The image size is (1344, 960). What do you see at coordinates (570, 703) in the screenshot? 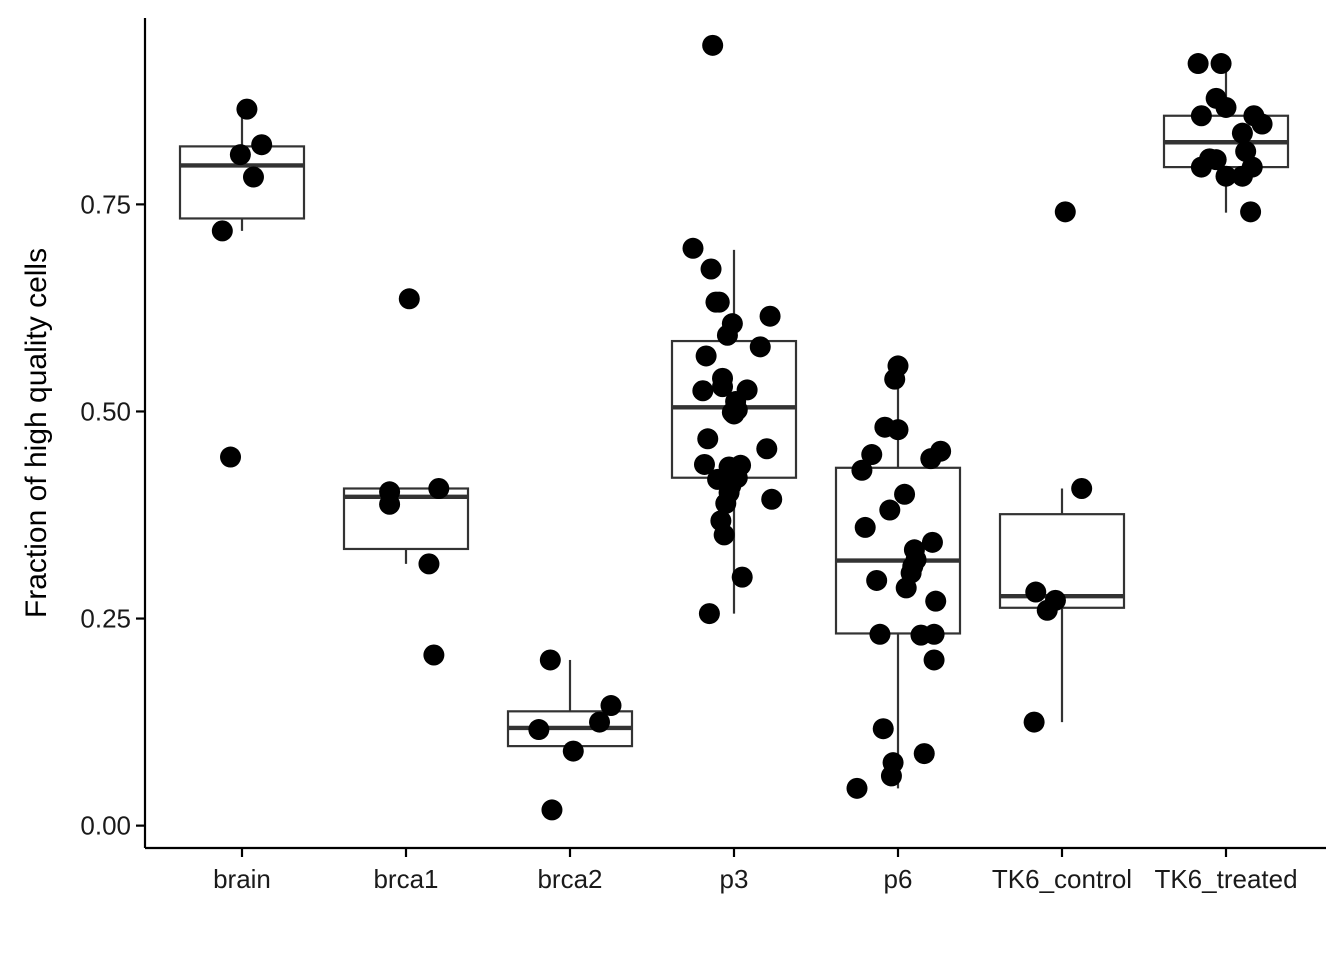
I see `box-brca2` at bounding box center [570, 703].